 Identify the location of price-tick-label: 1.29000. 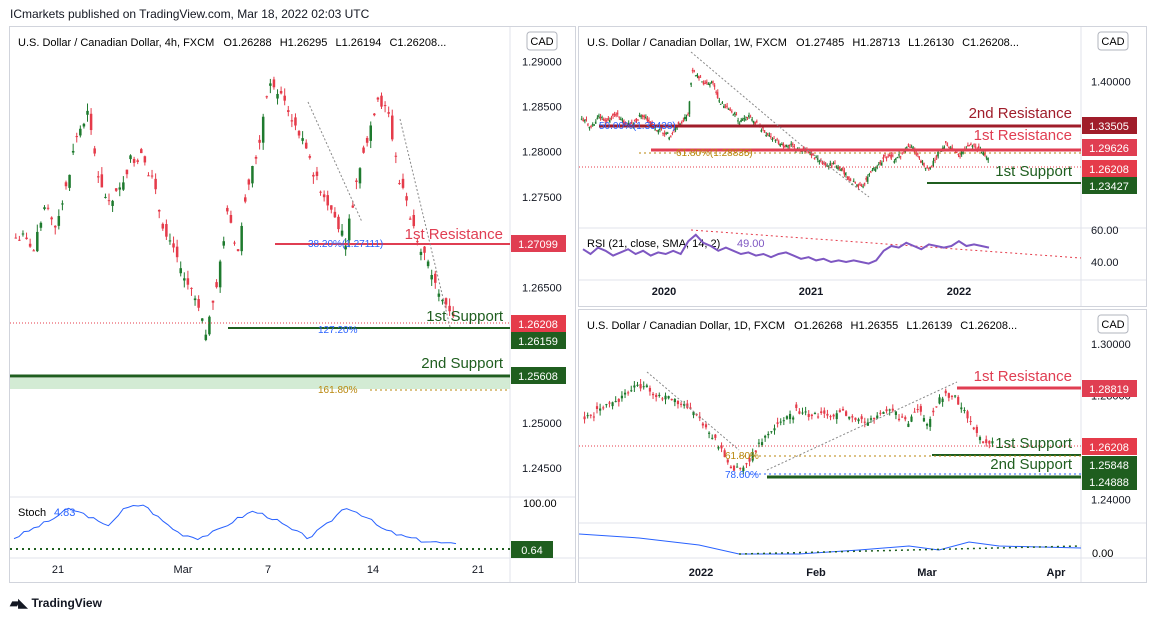
(542, 62).